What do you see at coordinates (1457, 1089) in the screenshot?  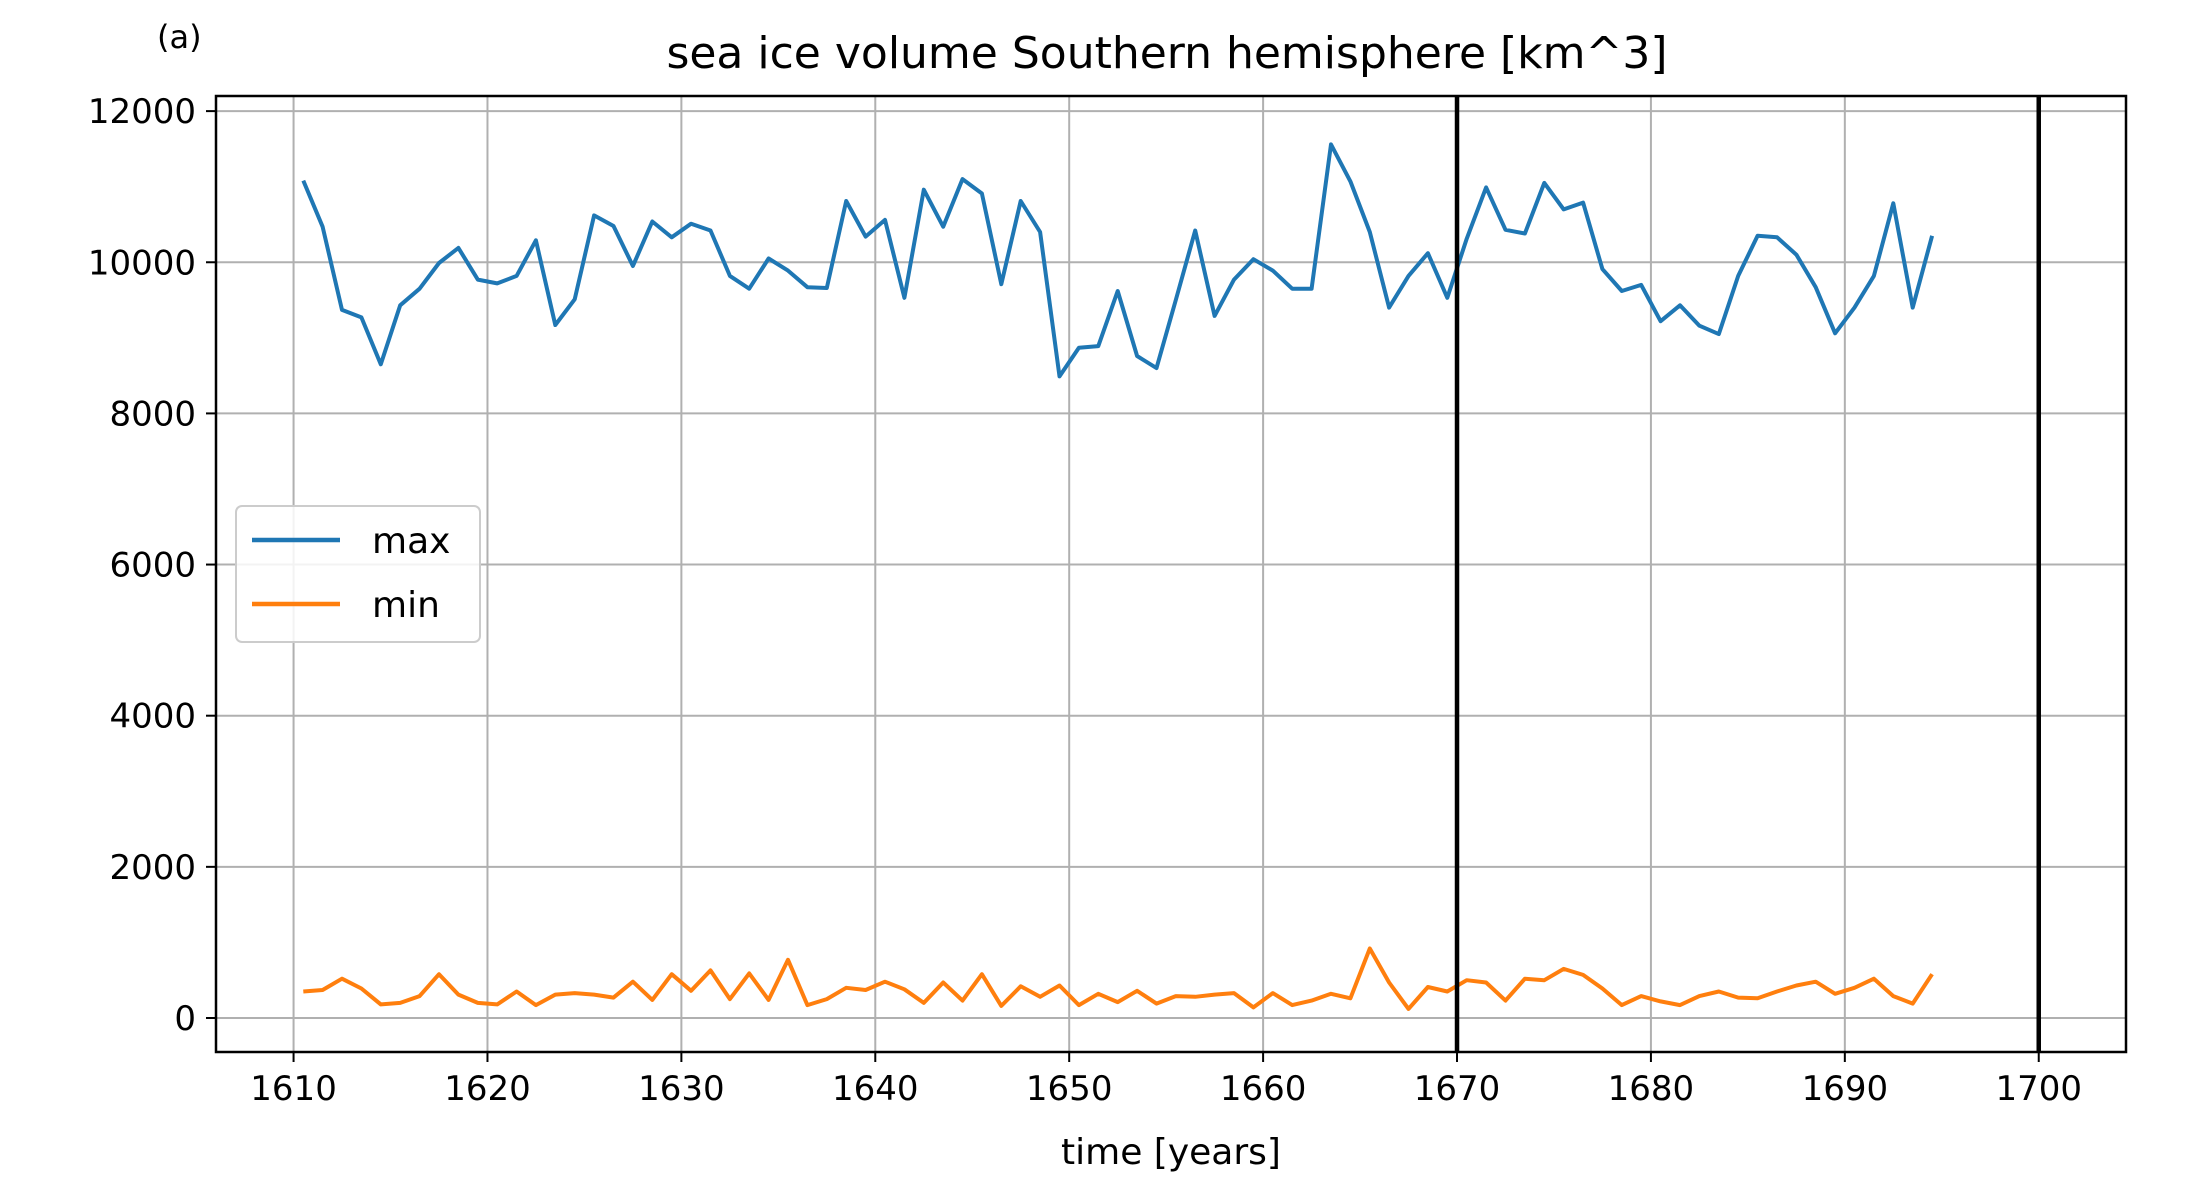 I see `x-tick-label: 1670` at bounding box center [1457, 1089].